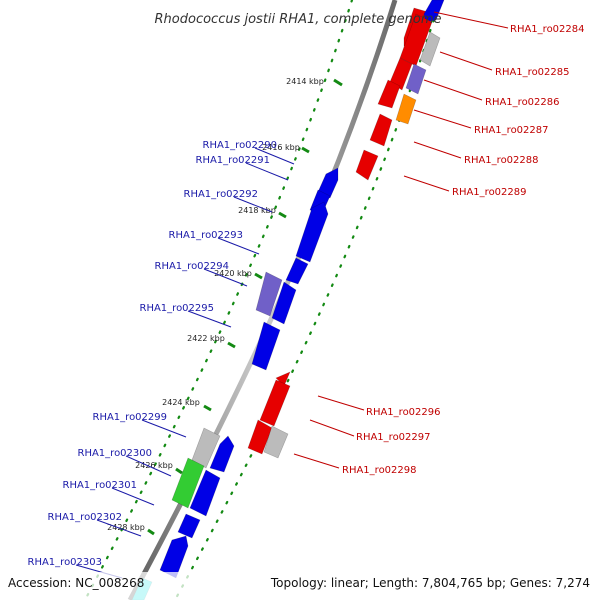  What do you see at coordinates (206, 235) in the screenshot?
I see `gene-label-rha1_ro02293: RHA1_ro02293` at bounding box center [206, 235].